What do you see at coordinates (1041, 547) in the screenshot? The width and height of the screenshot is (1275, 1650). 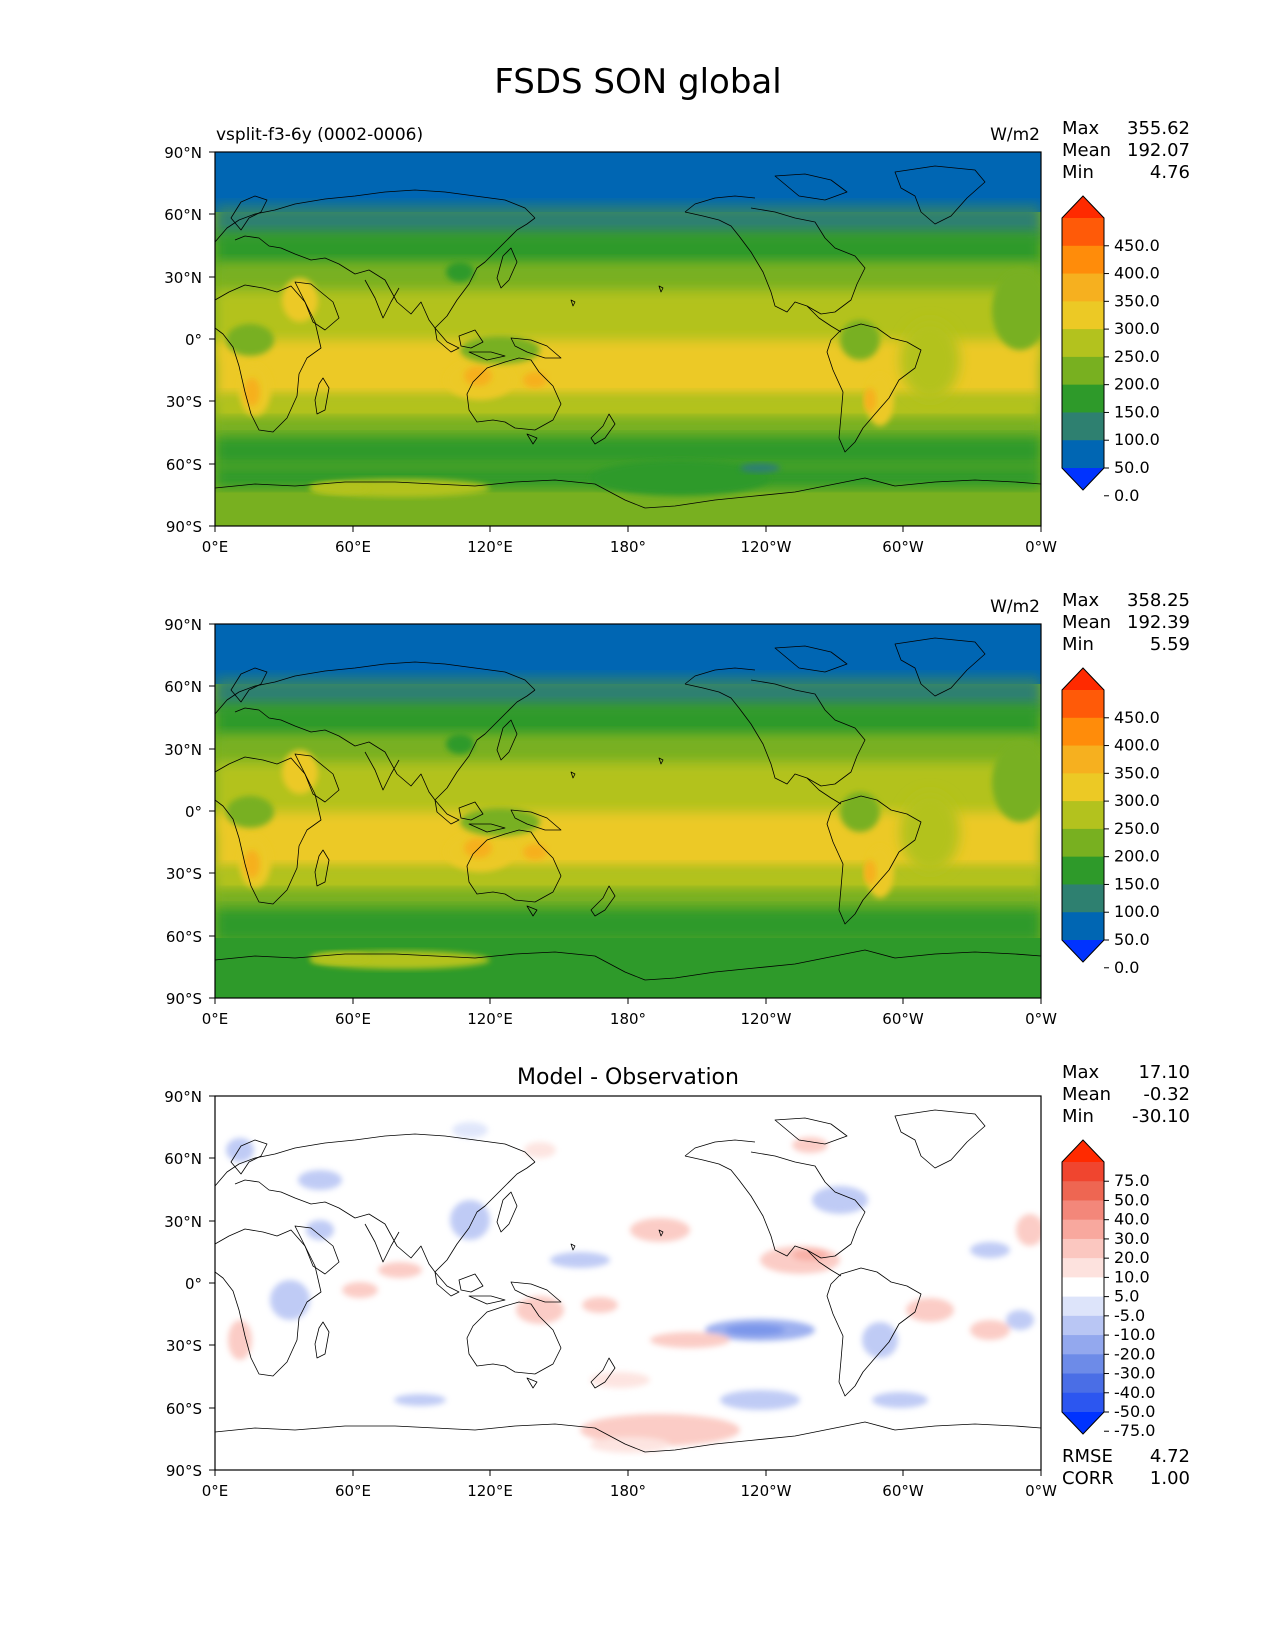 I see `lon-tick-label: 0°W` at bounding box center [1041, 547].